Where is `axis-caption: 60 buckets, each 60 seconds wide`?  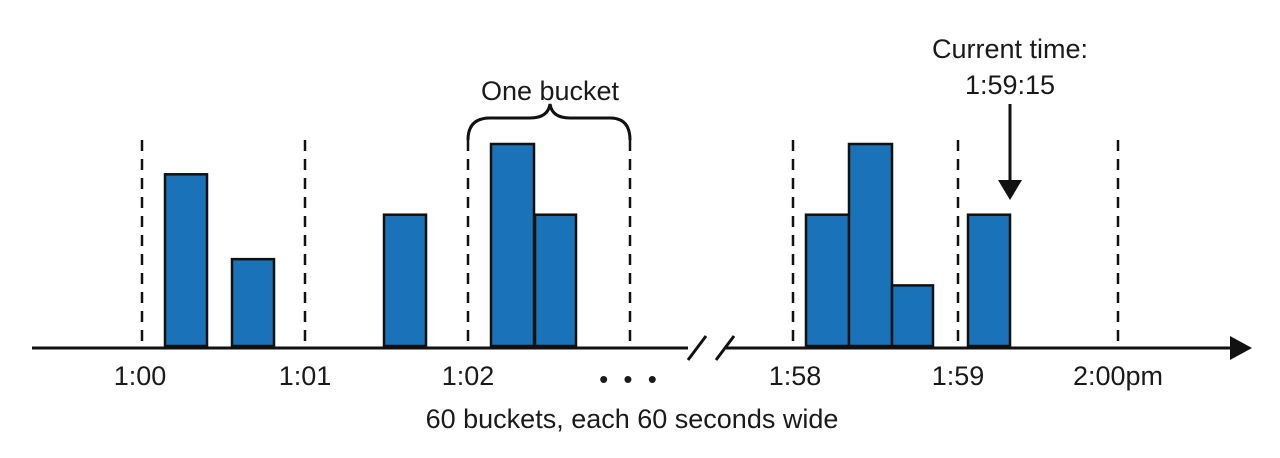
axis-caption: 60 buckets, each 60 seconds wide is located at coordinates (632, 419).